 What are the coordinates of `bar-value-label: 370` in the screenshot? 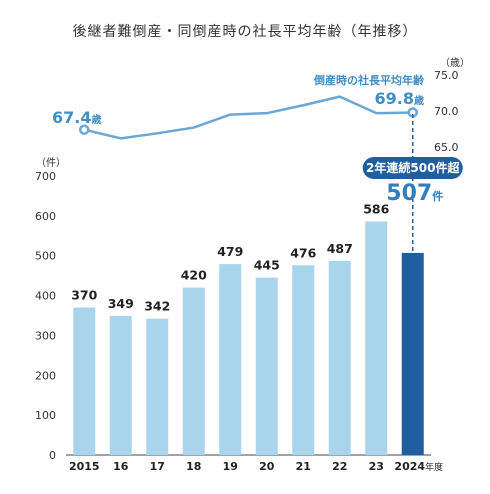 It's located at (84, 295).